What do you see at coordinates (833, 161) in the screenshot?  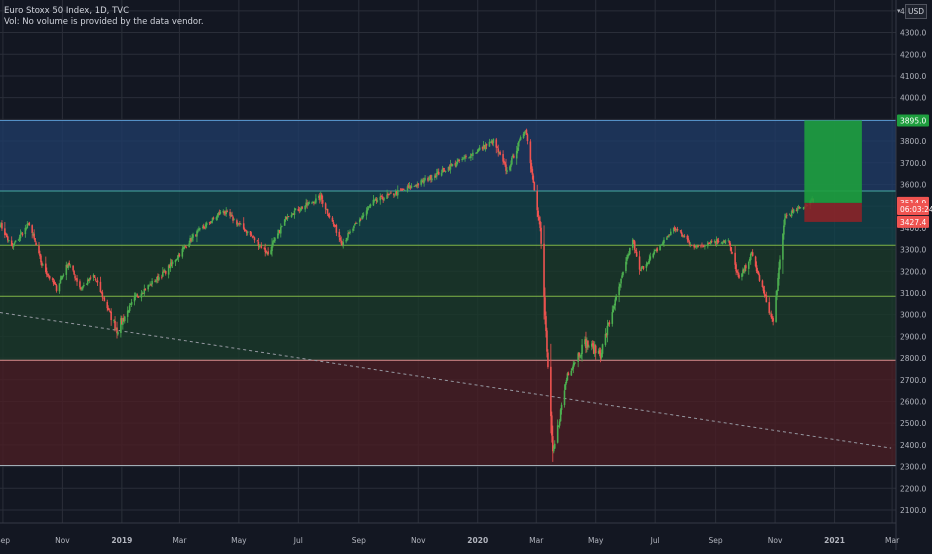 I see `profit-zone` at bounding box center [833, 161].